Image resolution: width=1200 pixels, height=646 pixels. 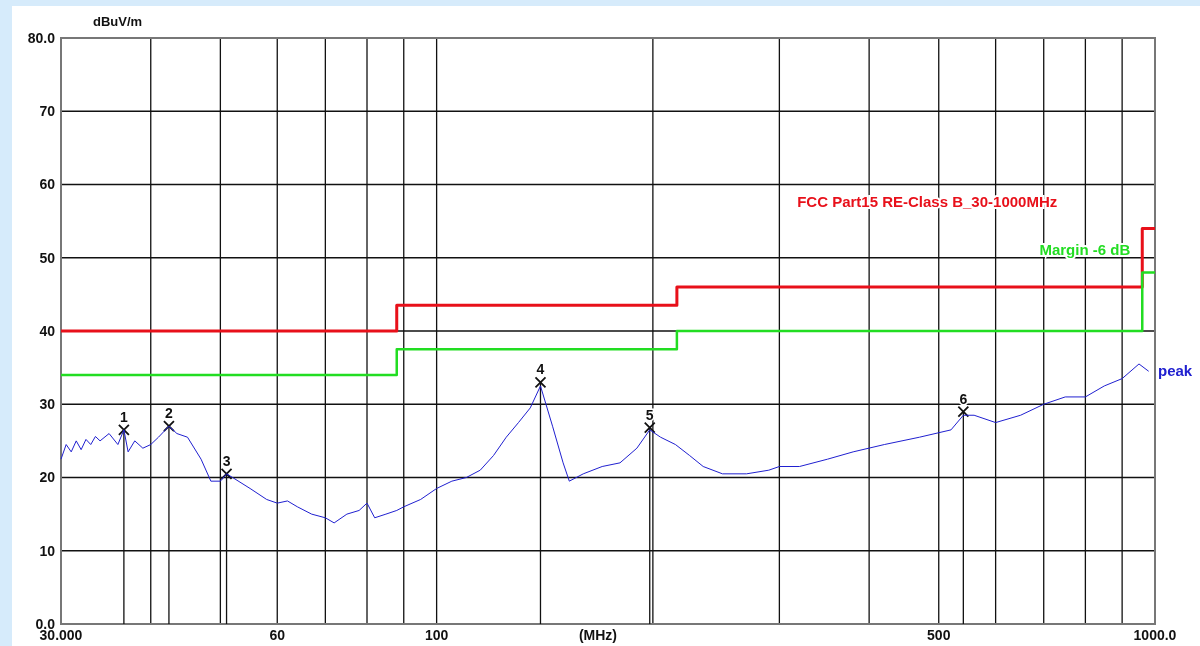 I want to click on y-tick-label: 50, so click(x=47, y=257).